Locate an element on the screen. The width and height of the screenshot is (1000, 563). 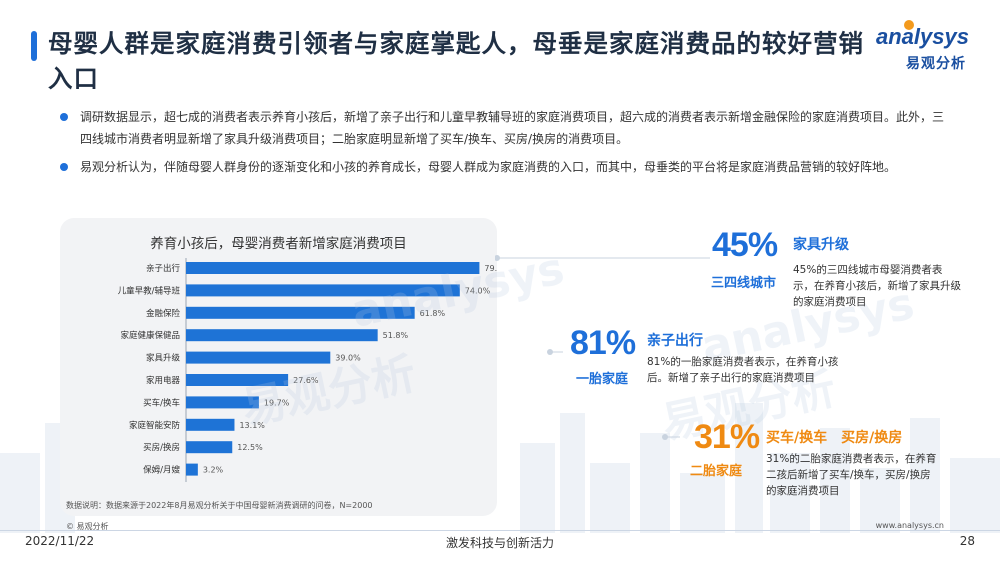
value-label: 61.8% is located at coordinates (433, 313).